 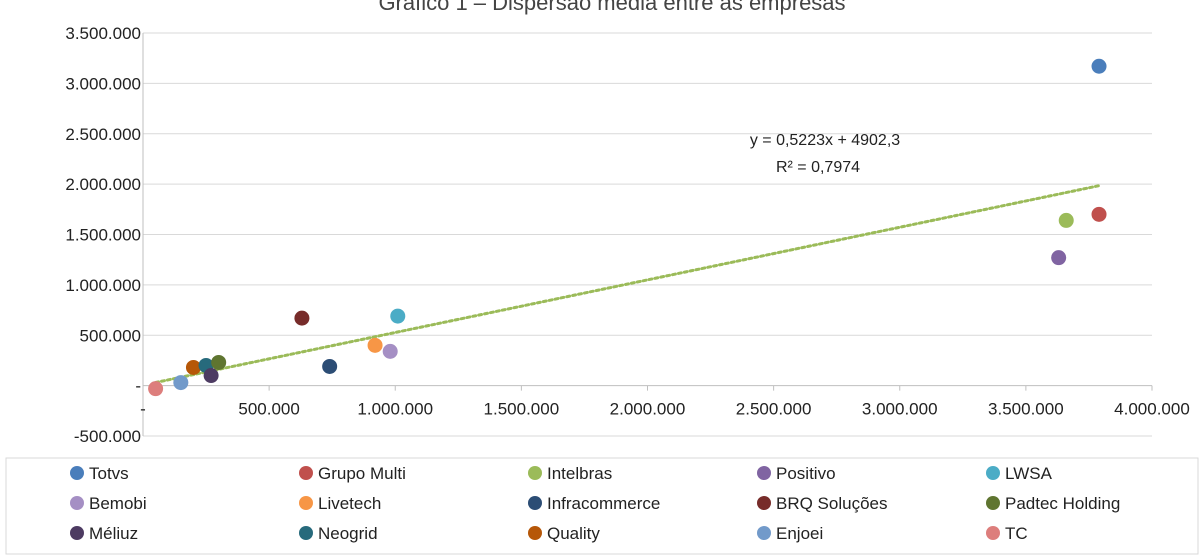 I want to click on trendline-equation: y = 0,5223x + 4902,3, so click(x=825, y=140).